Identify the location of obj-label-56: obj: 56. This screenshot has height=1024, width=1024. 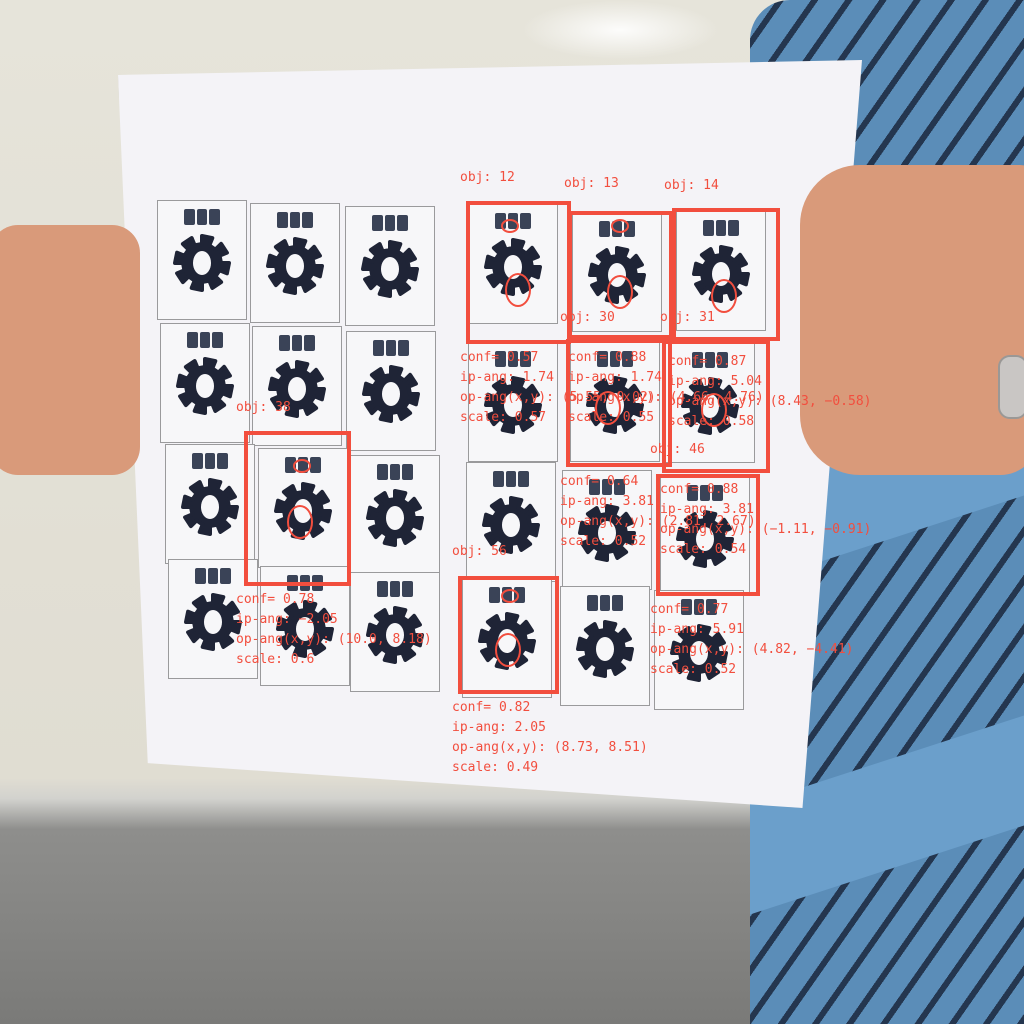
(479, 551).